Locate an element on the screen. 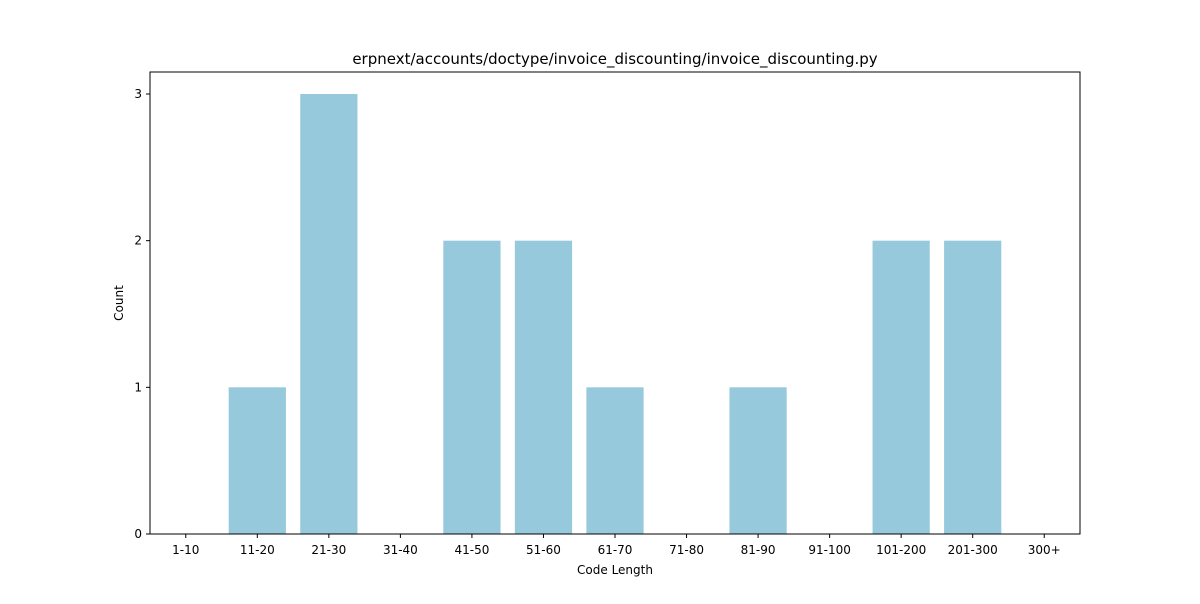 The image size is (1200, 604). x-tick-label: 51-60 is located at coordinates (543, 550).